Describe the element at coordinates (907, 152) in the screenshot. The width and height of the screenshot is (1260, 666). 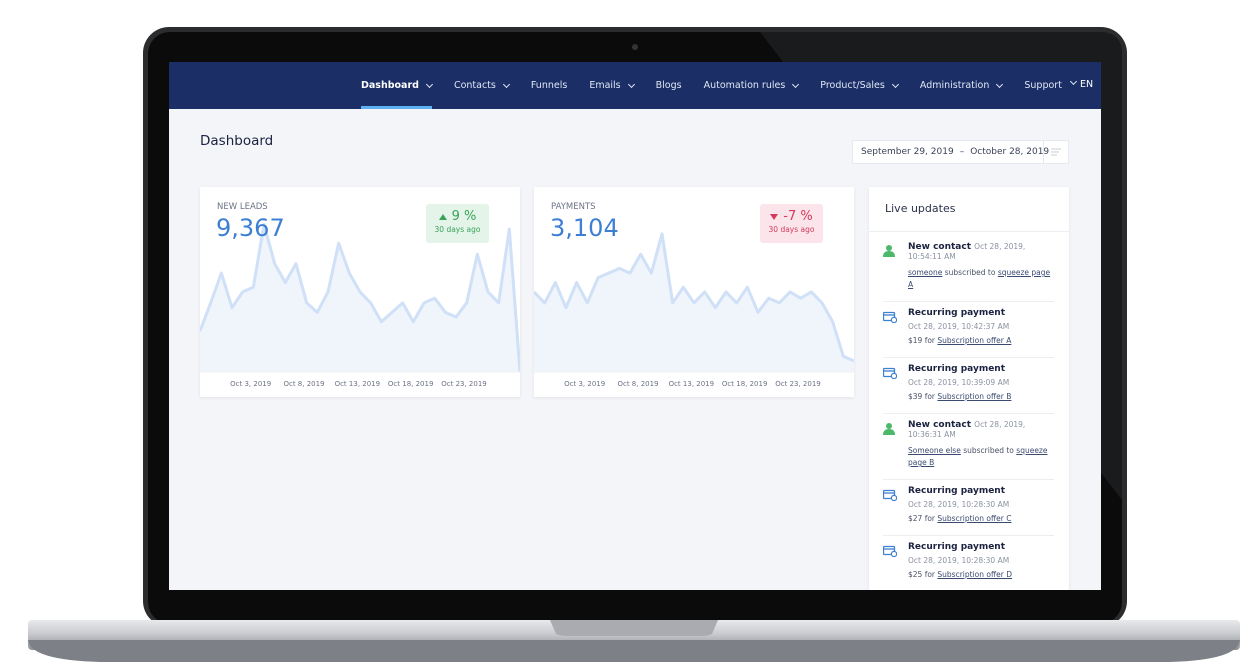
I see `date-from: September 29, 2019` at that location.